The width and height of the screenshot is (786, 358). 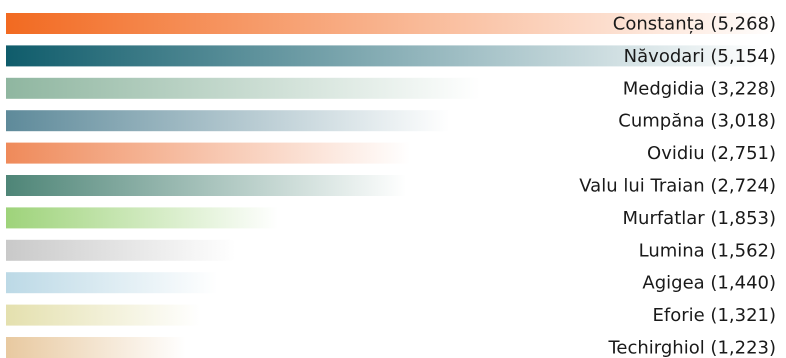 I want to click on bar-cump-na, so click(x=393, y=121).